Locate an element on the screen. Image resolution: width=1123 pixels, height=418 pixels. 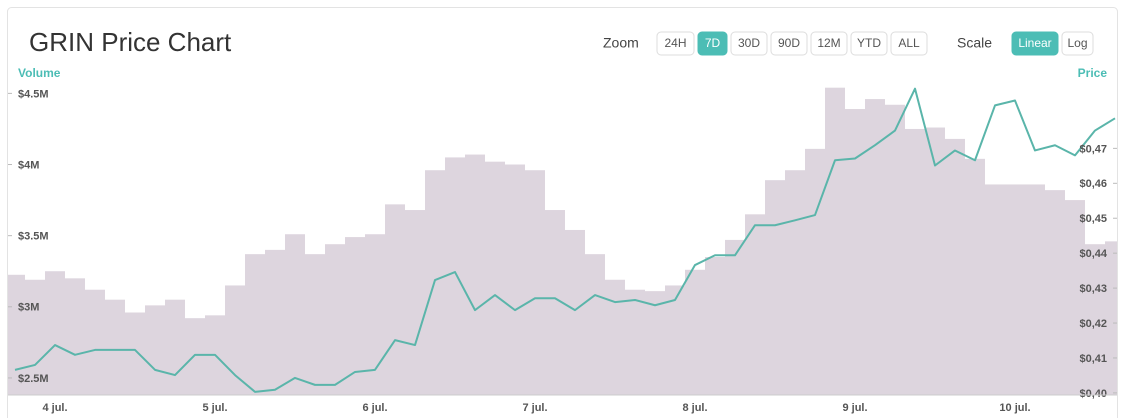
scale-label: Scale is located at coordinates (974, 43).